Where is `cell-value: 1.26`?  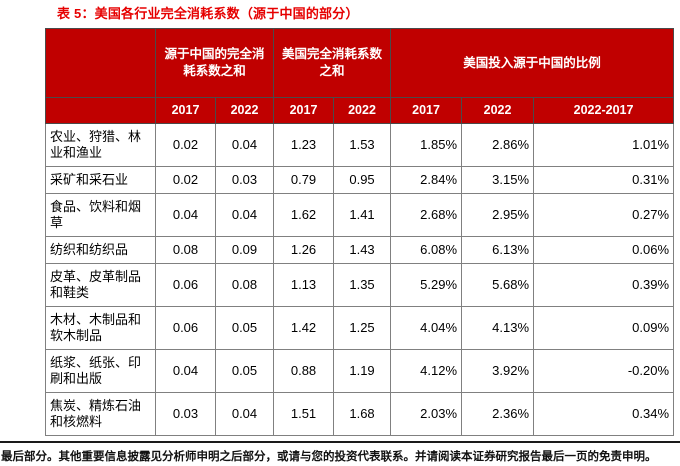 cell-value: 1.26 is located at coordinates (304, 250).